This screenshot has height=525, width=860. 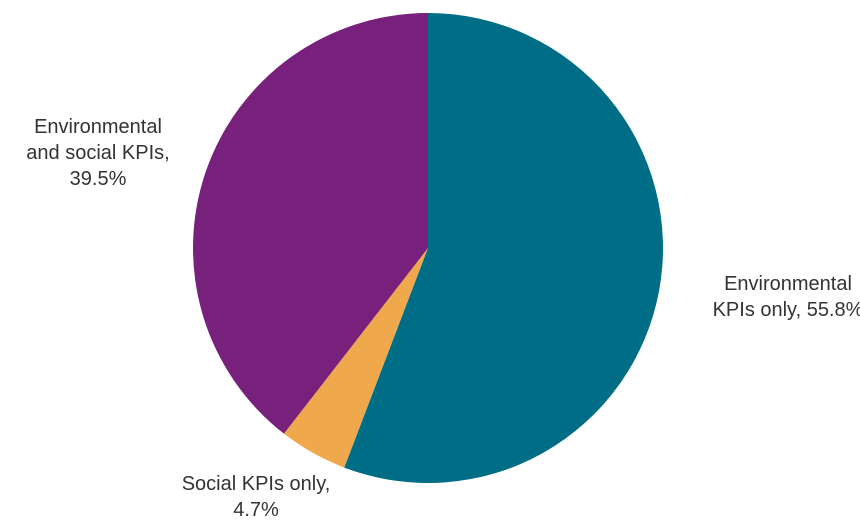 I want to click on slice-label-social-kpis-only: Social KPIs only, 4.7%, so click(x=256, y=497).